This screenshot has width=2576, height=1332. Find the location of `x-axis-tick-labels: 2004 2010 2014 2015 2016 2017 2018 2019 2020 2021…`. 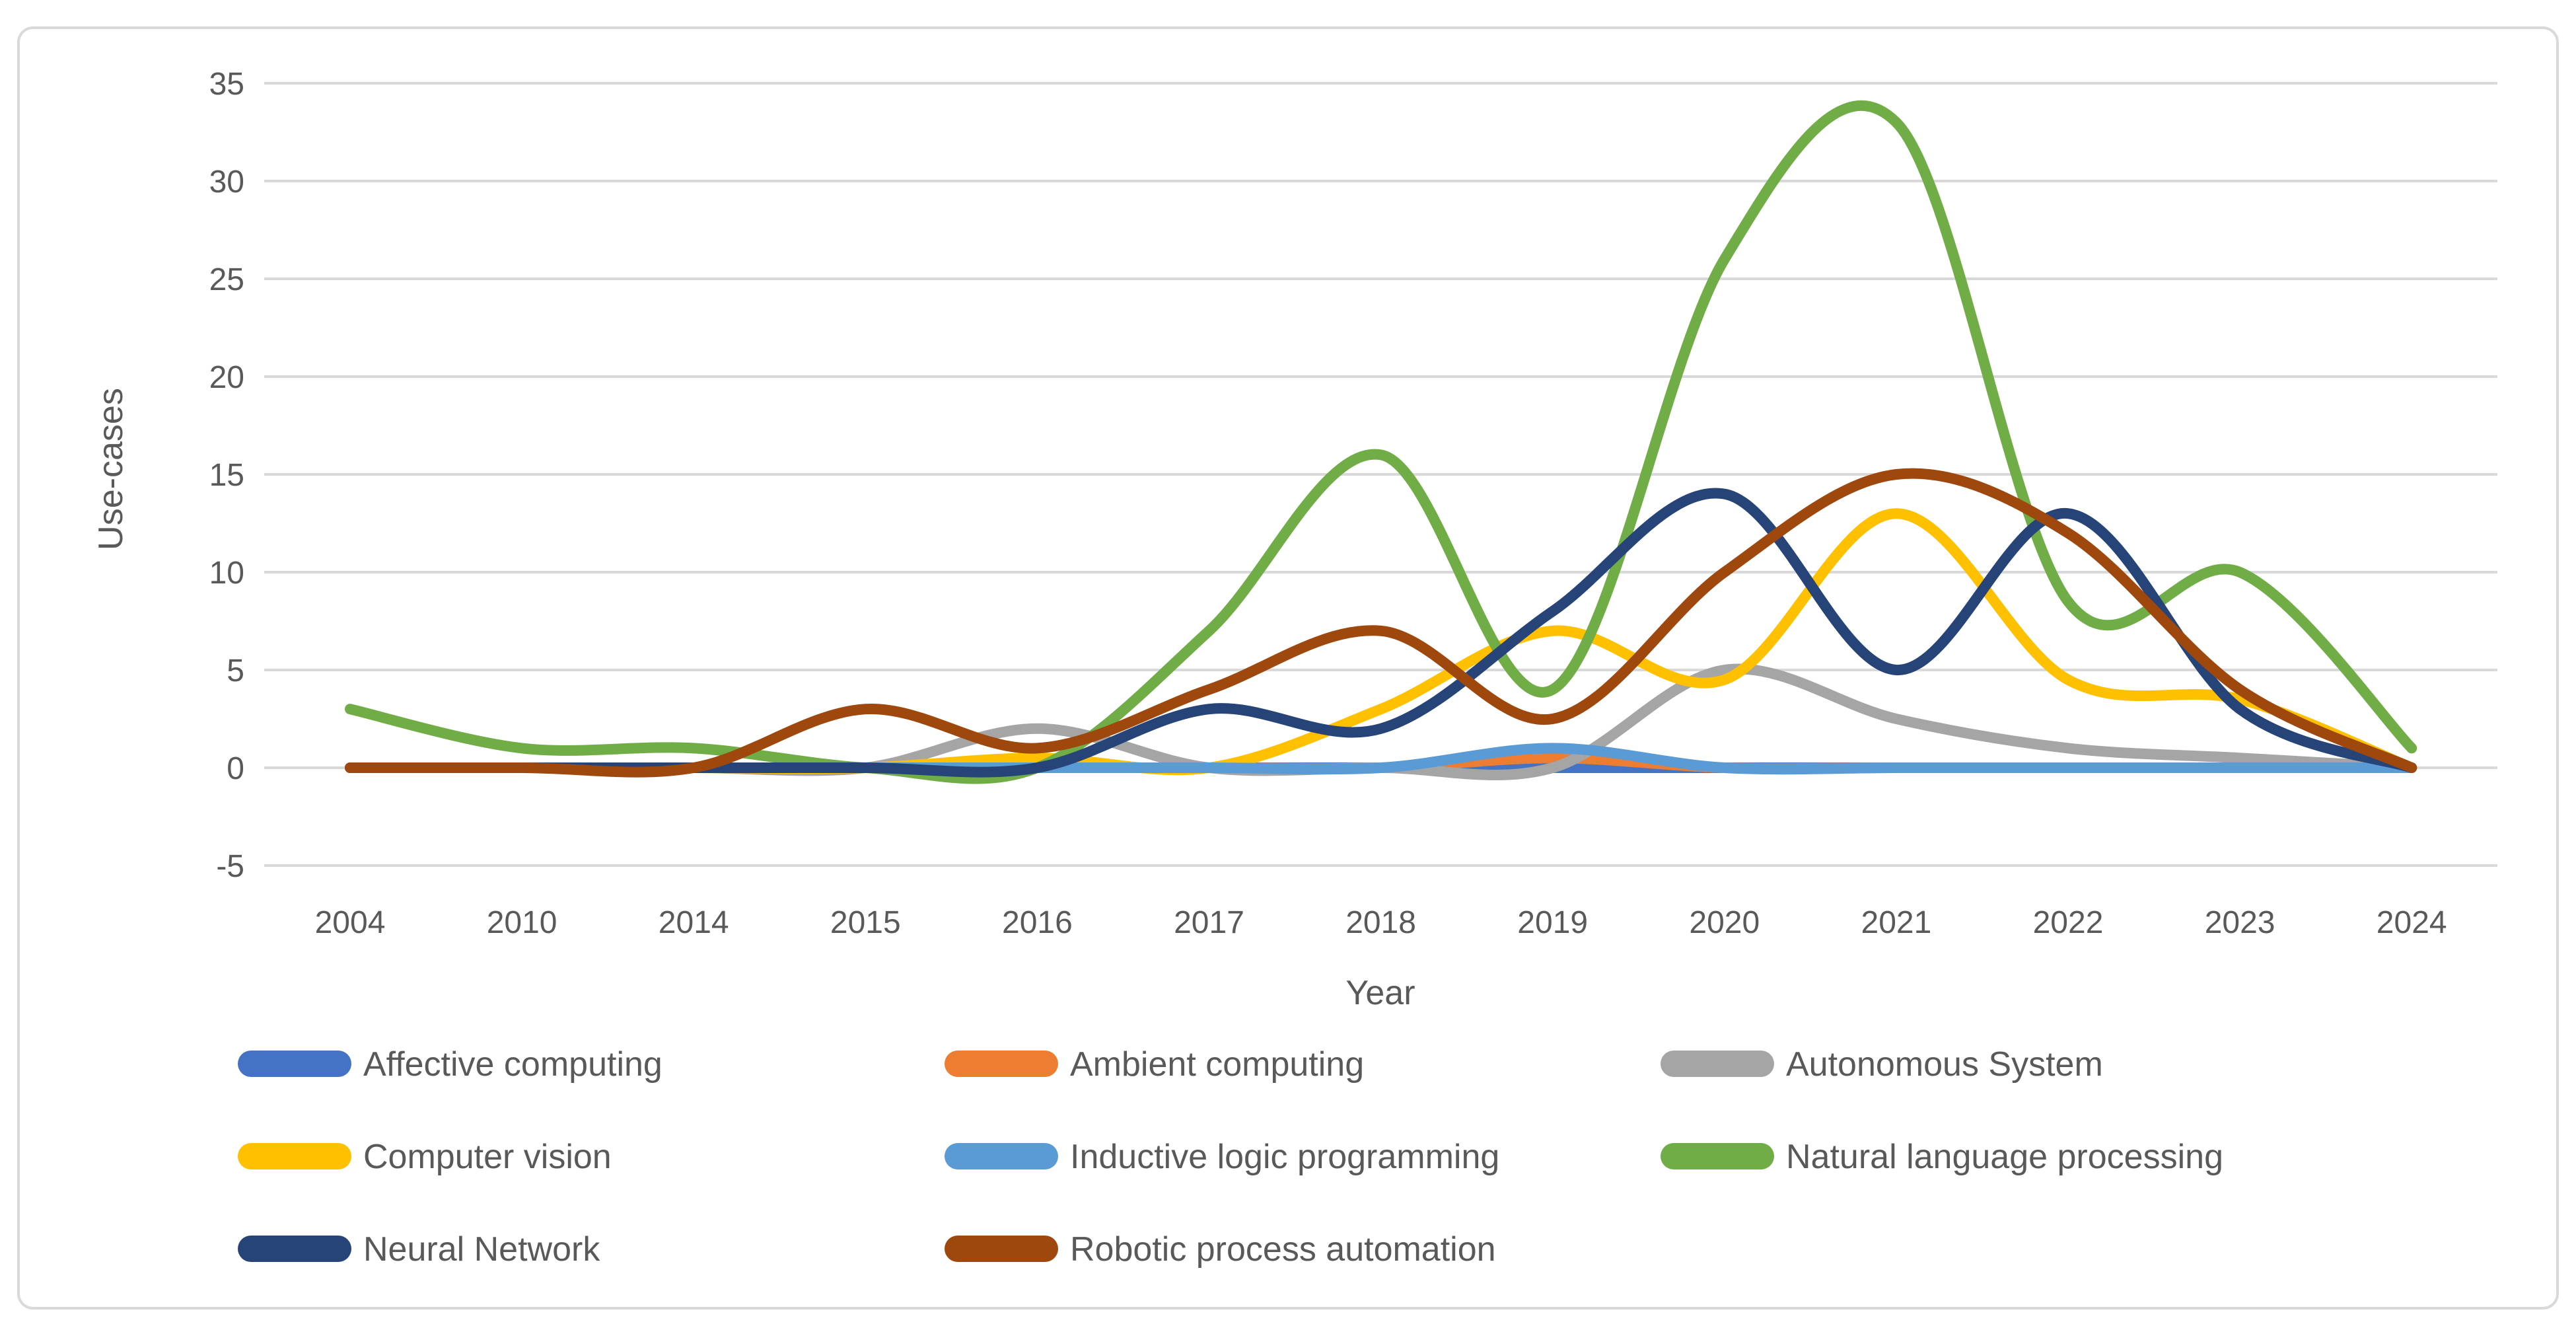

x-axis-tick-labels: 2004 2010 2014 2015 2016 2017 2018 2019 2020 2021… is located at coordinates (1381, 922).